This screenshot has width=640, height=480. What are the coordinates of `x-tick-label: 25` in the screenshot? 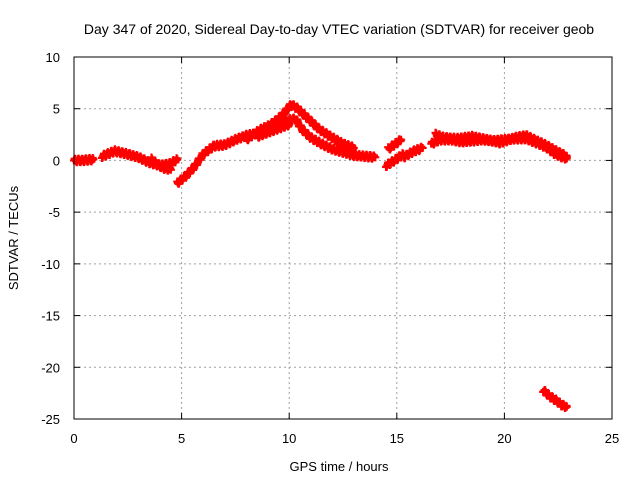 It's located at (612, 438).